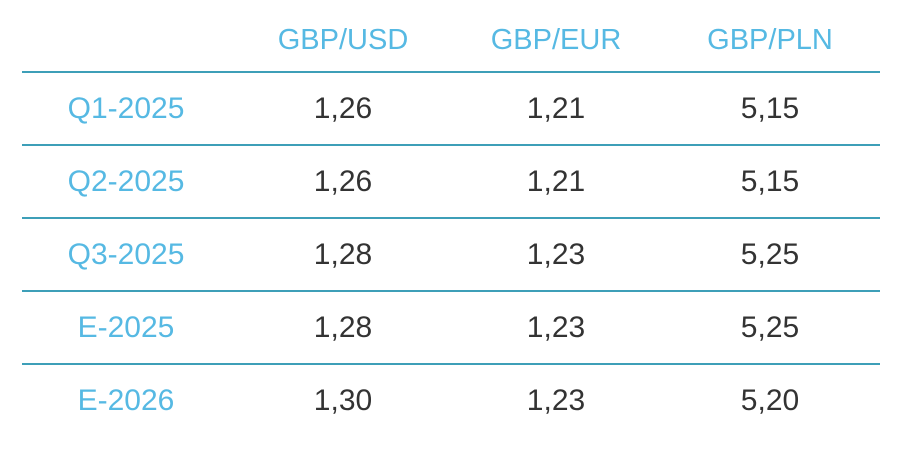  I want to click on rate-value: 1,30, so click(343, 400).